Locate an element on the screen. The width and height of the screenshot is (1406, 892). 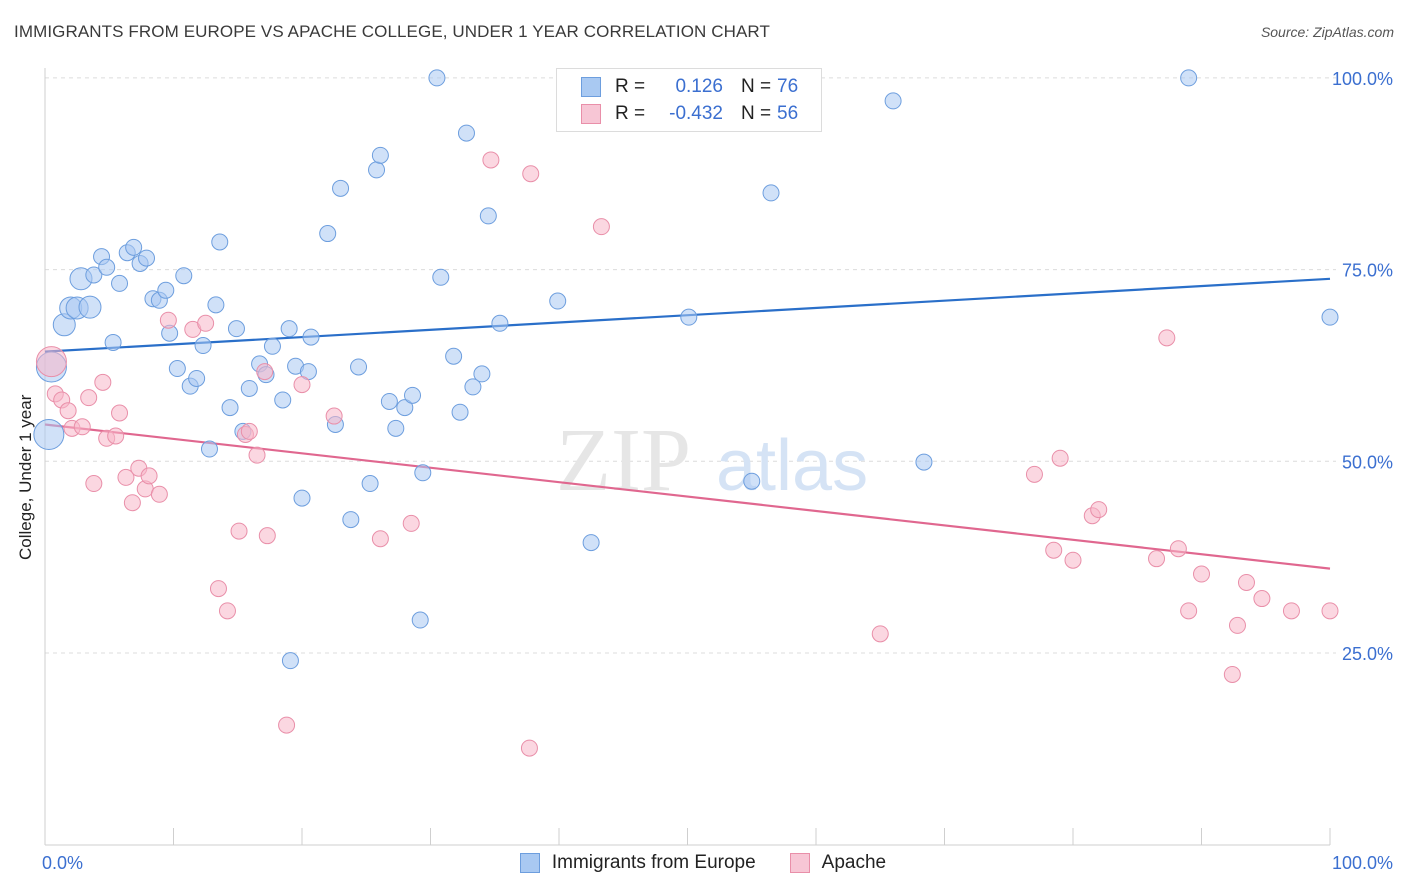
legend-row-apache: R = -0.432 N = 56 is located at coordinates (689, 114).